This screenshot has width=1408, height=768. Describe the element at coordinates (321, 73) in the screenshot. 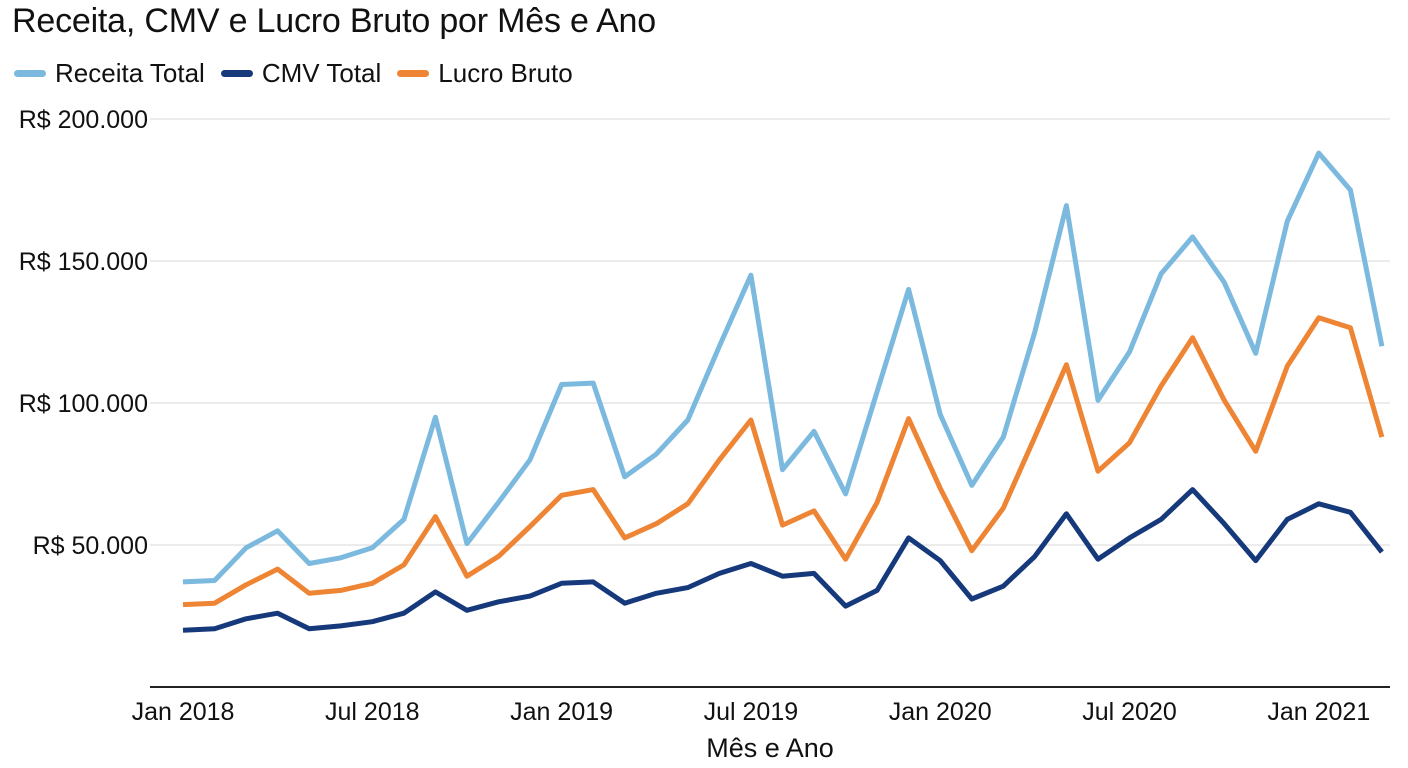

I see `legend-label-cmv: CMV Total` at that location.